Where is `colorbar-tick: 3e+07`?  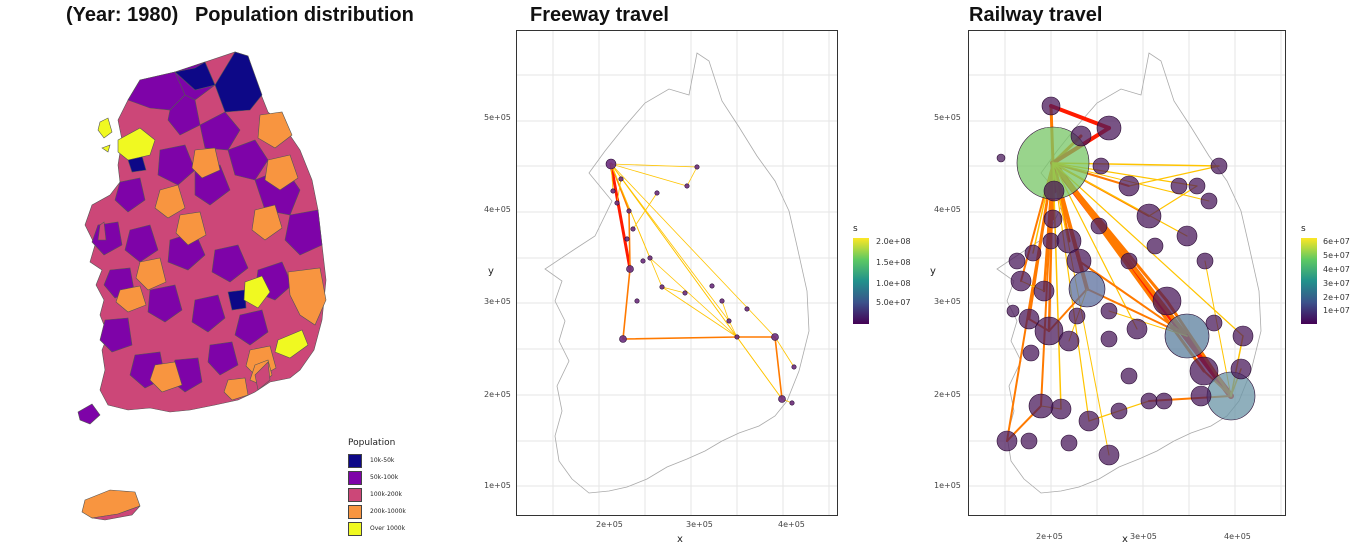
colorbar-tick: 3e+07 is located at coordinates (1336, 283).